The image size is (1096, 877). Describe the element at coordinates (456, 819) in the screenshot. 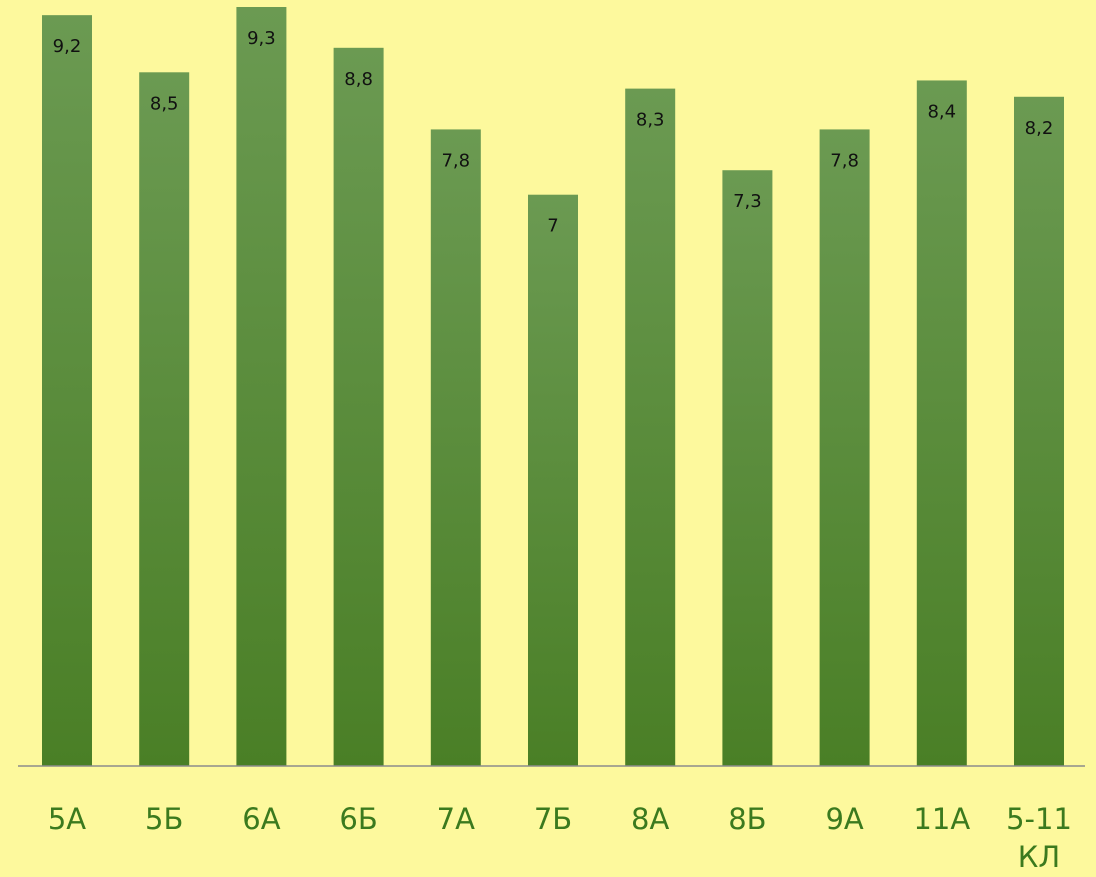

I see `category-label-4: 7А` at that location.